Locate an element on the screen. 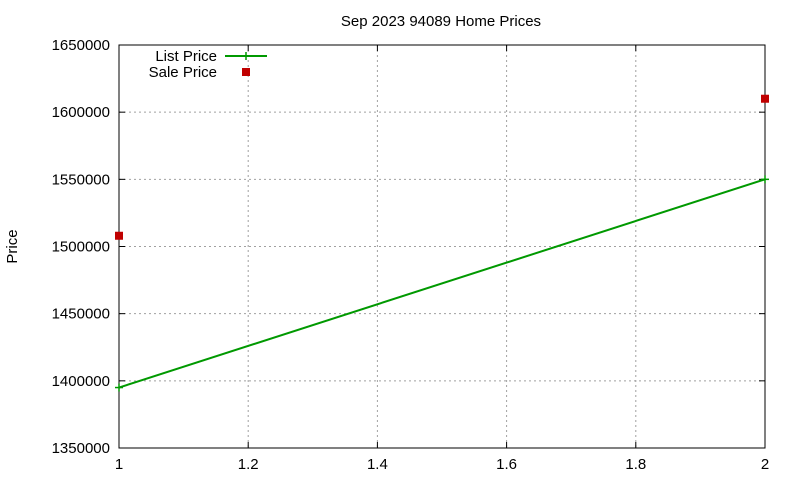 The width and height of the screenshot is (800, 480). legend-label: List Price is located at coordinates (186, 56).